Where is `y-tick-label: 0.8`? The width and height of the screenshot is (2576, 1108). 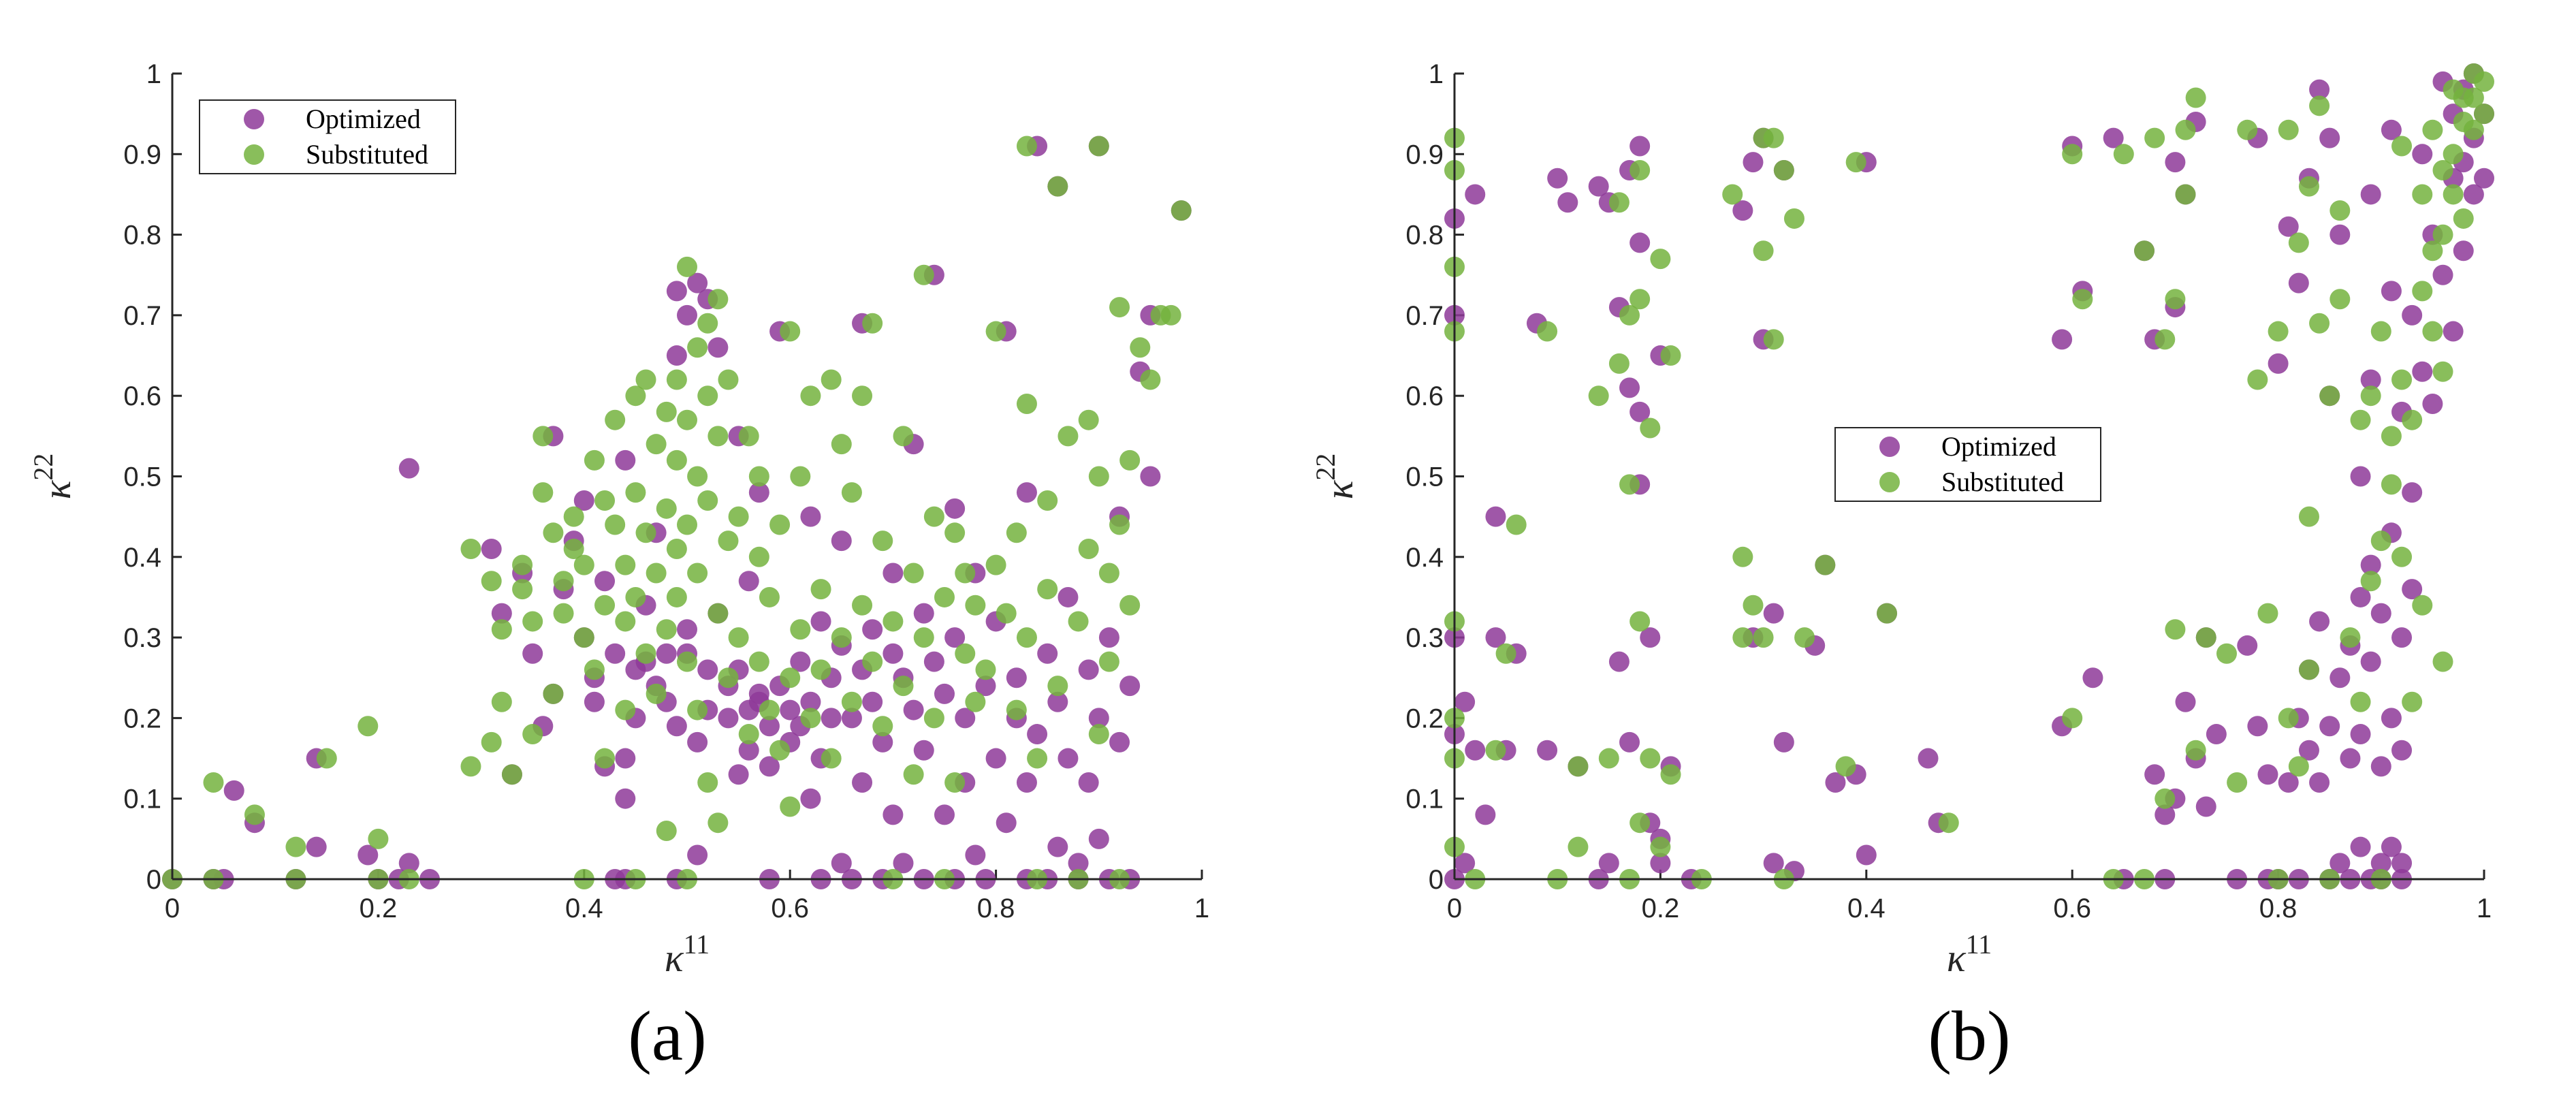 y-tick-label: 0.8 is located at coordinates (1424, 236).